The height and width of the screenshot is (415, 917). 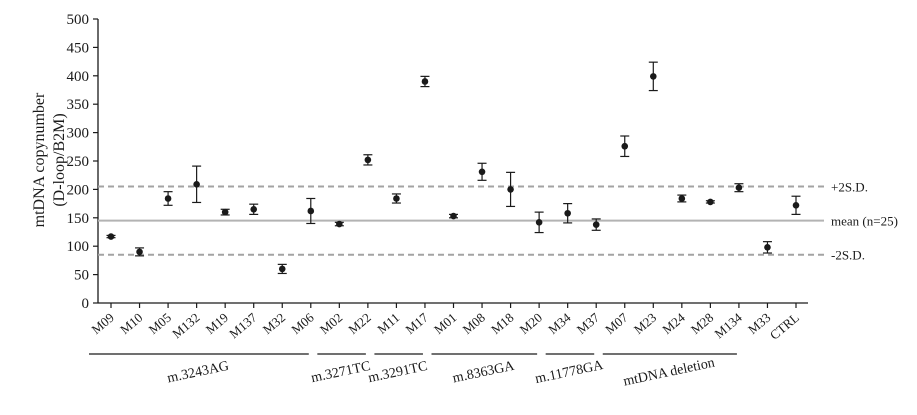 I want to click on x-tick-label: M09, so click(x=102, y=323).